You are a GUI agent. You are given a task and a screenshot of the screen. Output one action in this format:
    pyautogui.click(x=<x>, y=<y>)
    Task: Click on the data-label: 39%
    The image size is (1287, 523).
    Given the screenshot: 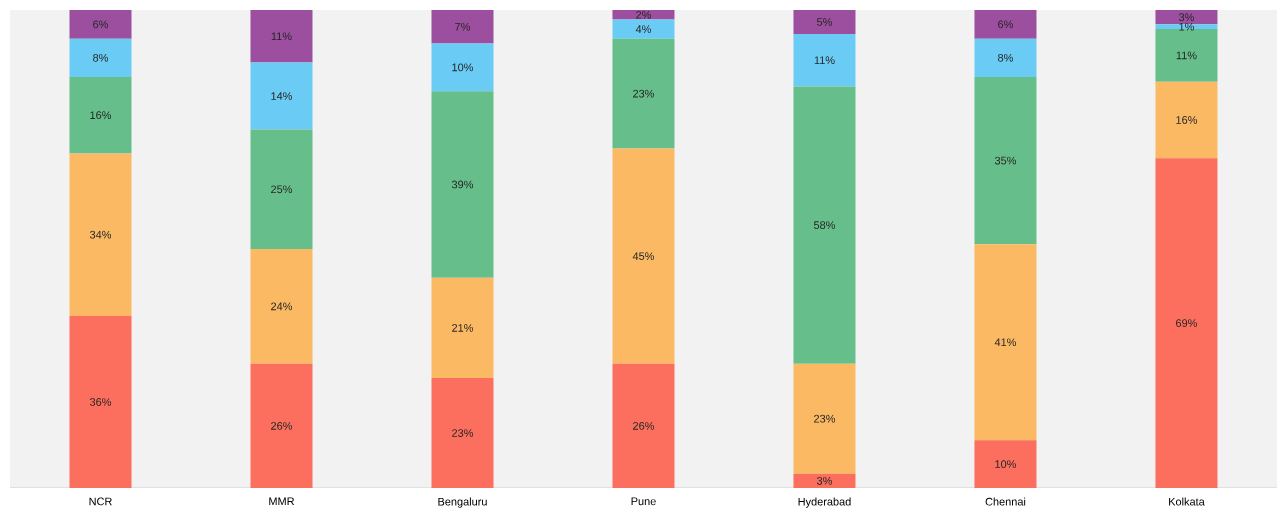 What is the action you would take?
    pyautogui.click(x=462, y=184)
    